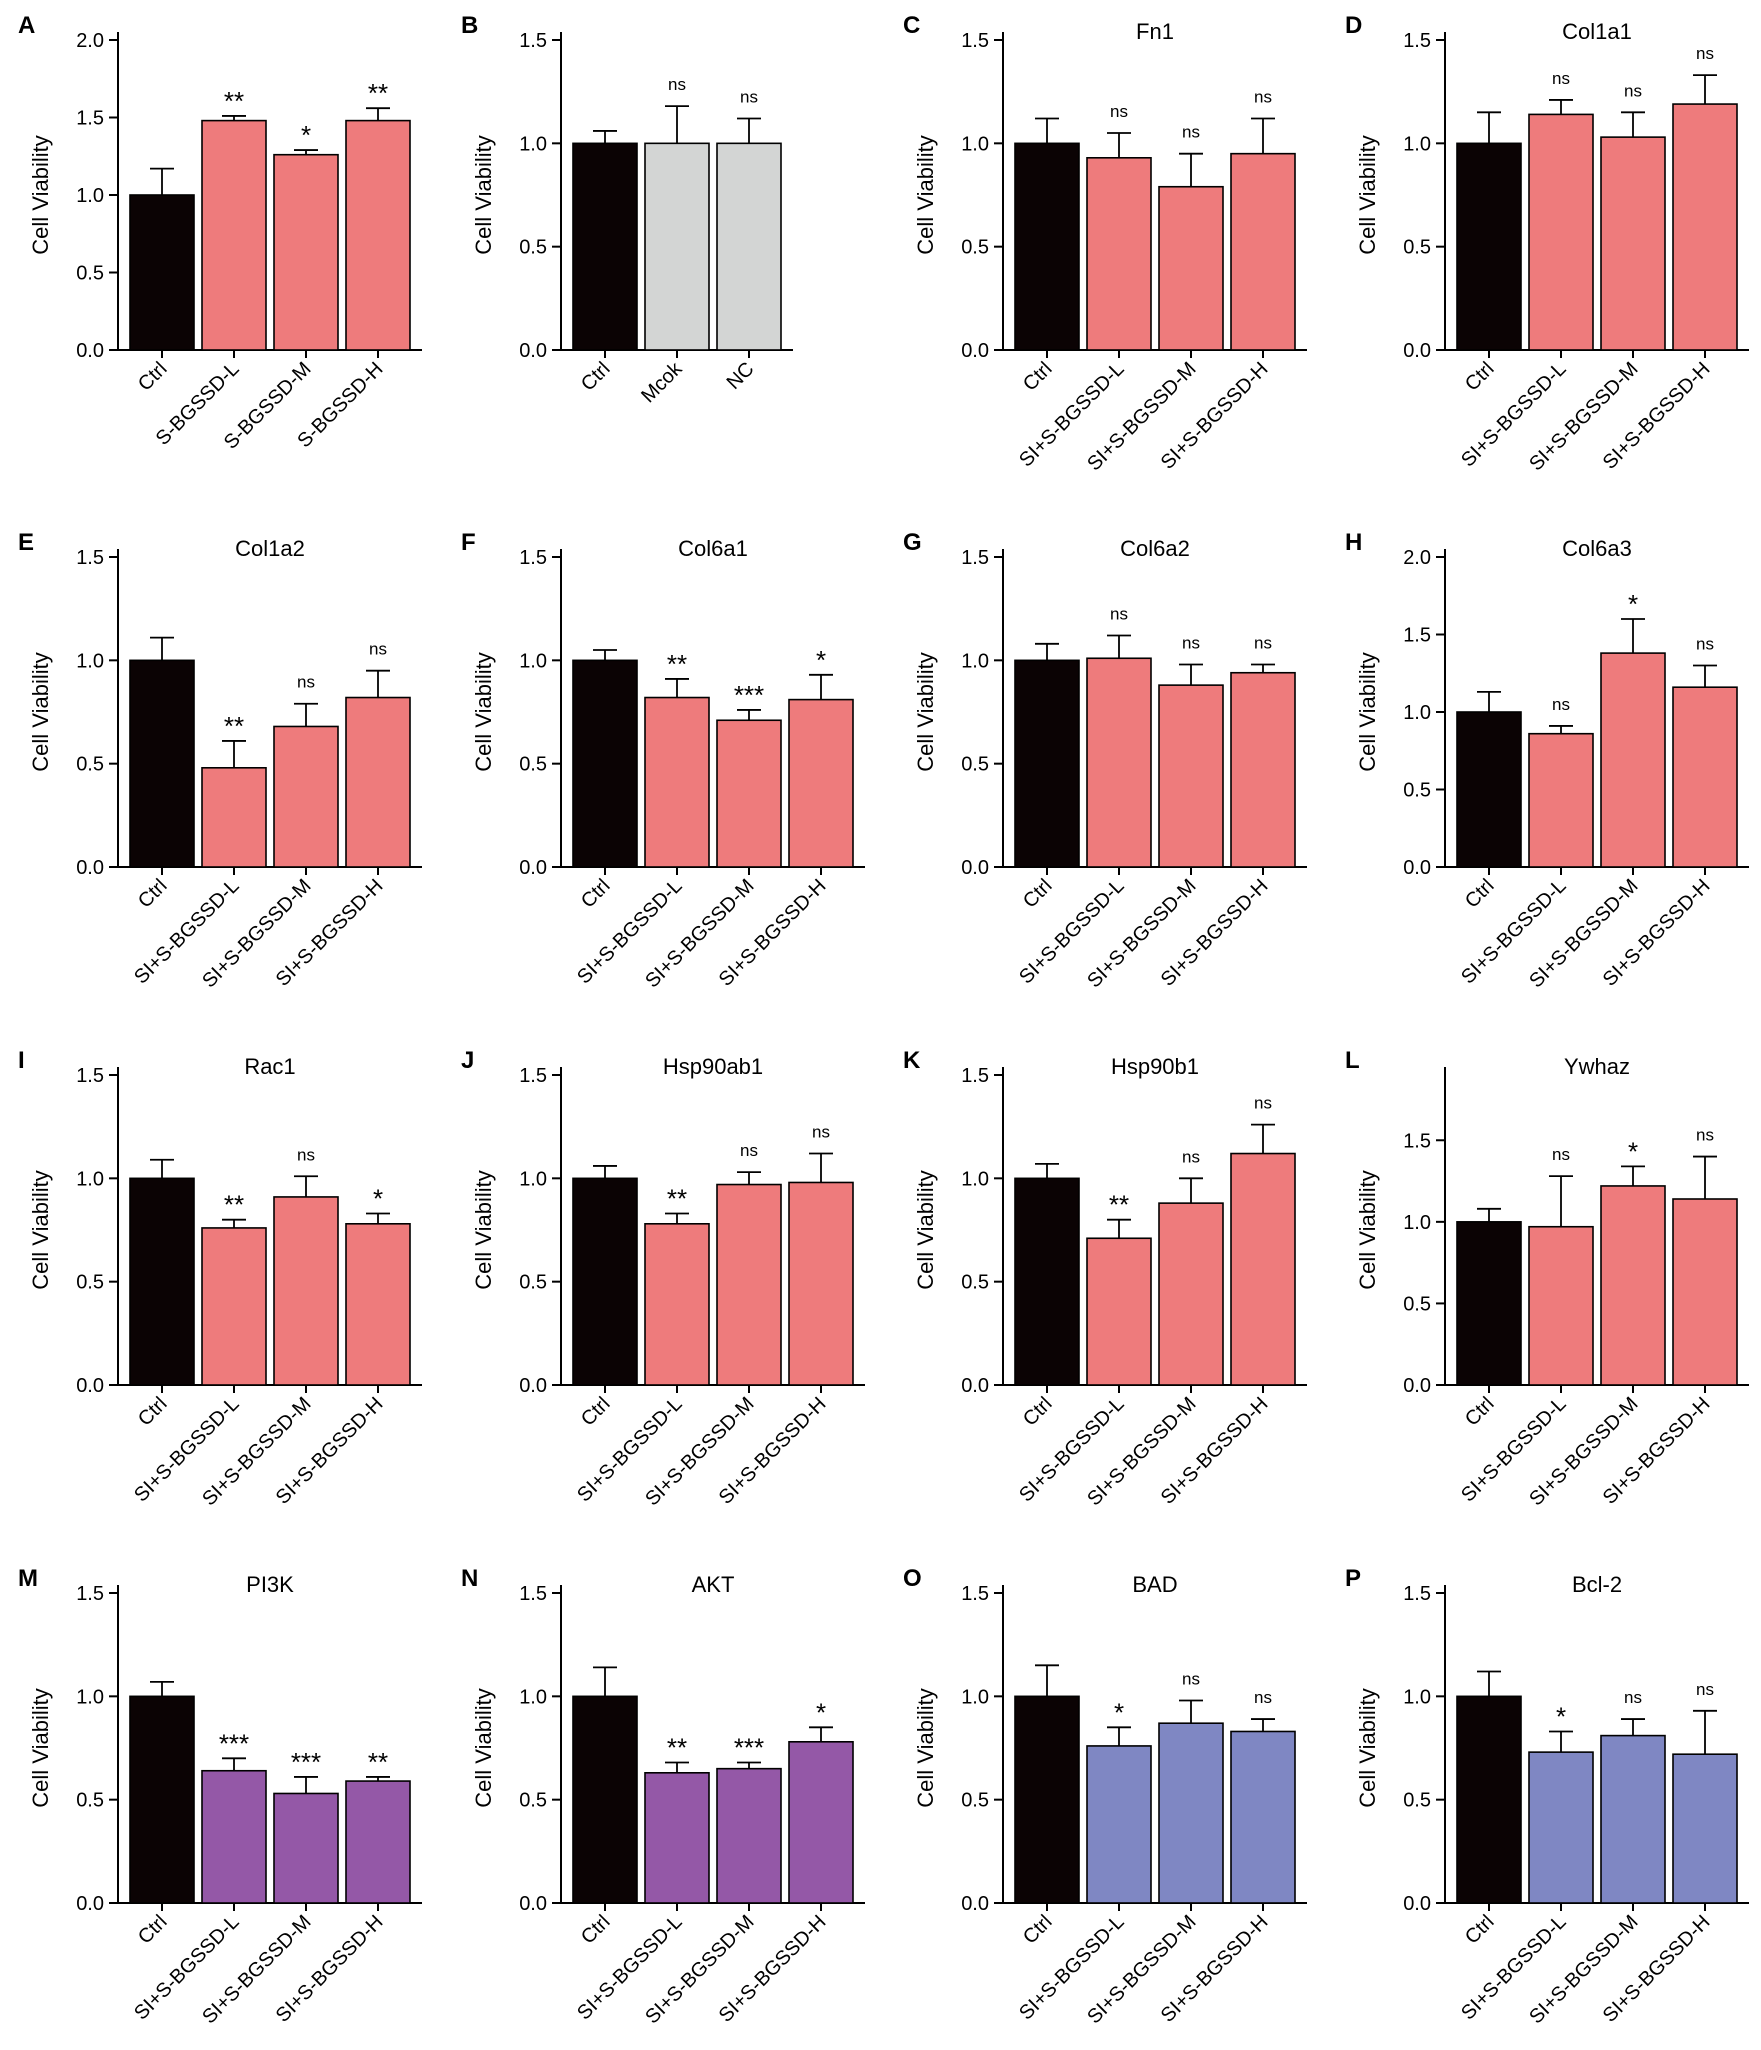 The height and width of the screenshot is (2050, 1761). I want to click on chart-title: Rac1, so click(269, 1066).